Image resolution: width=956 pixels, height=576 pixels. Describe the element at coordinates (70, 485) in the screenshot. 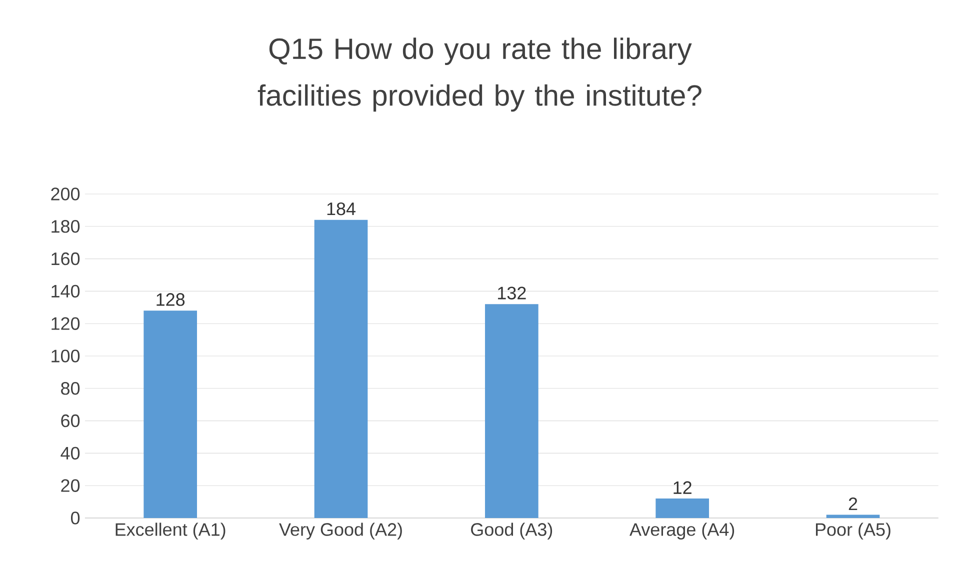

I see `y-tick-label: 20` at that location.